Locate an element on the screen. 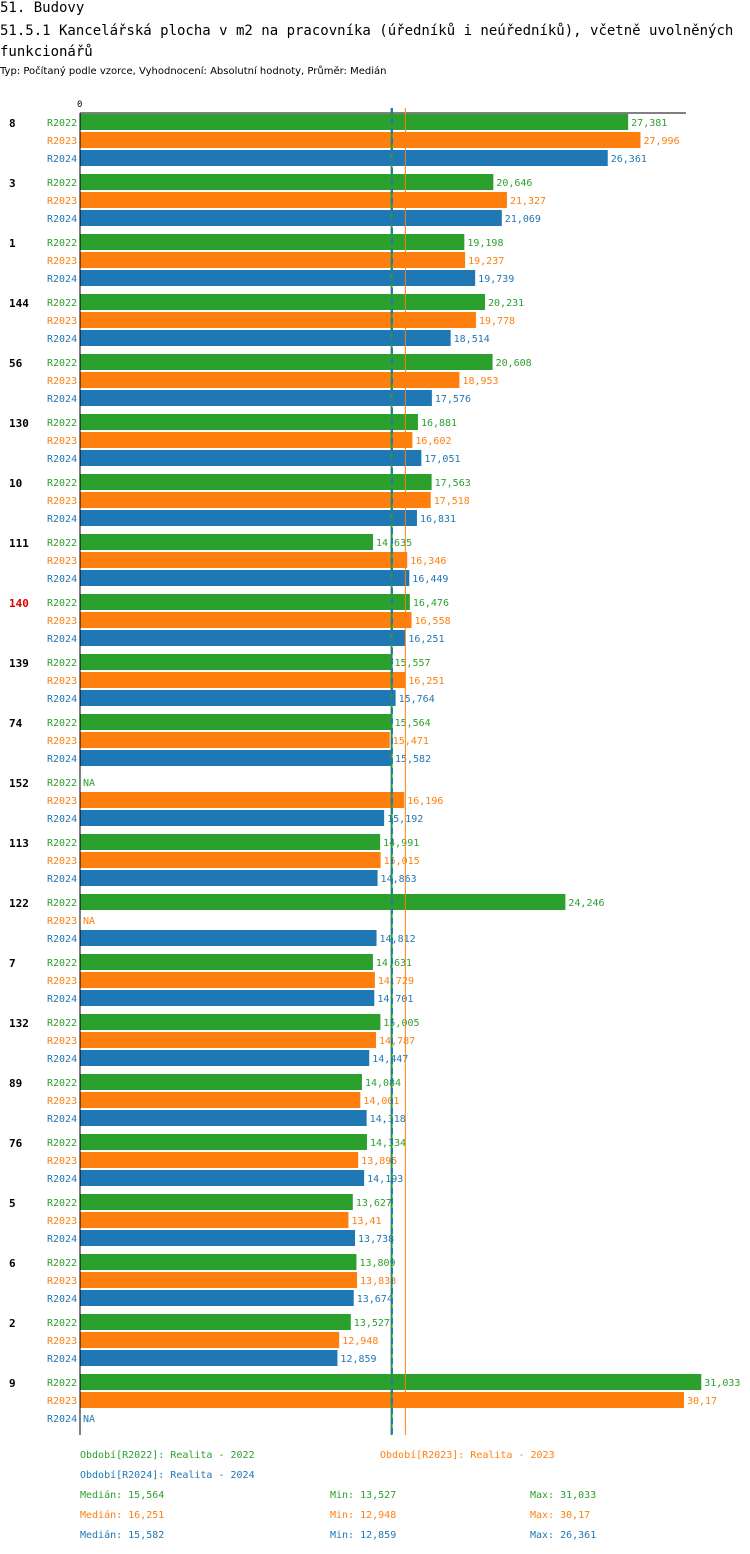 Image resolution: width=750 pixels, height=1554 pixels. bar-132-R2022 is located at coordinates (230, 1022).